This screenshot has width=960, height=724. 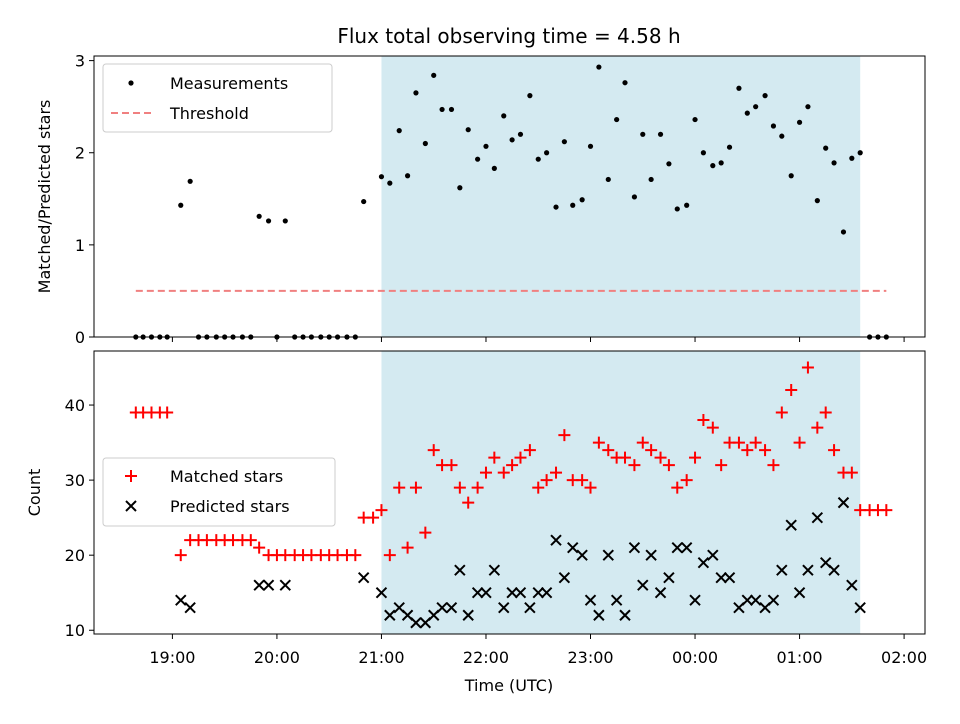 What do you see at coordinates (172, 657) in the screenshot?
I see `x-tick-label: 19:00` at bounding box center [172, 657].